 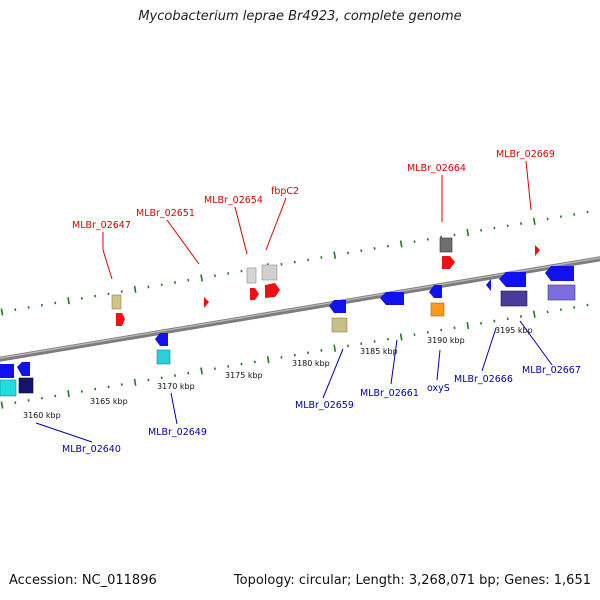 I want to click on gene-label: MLBr_02649, so click(x=177, y=432).